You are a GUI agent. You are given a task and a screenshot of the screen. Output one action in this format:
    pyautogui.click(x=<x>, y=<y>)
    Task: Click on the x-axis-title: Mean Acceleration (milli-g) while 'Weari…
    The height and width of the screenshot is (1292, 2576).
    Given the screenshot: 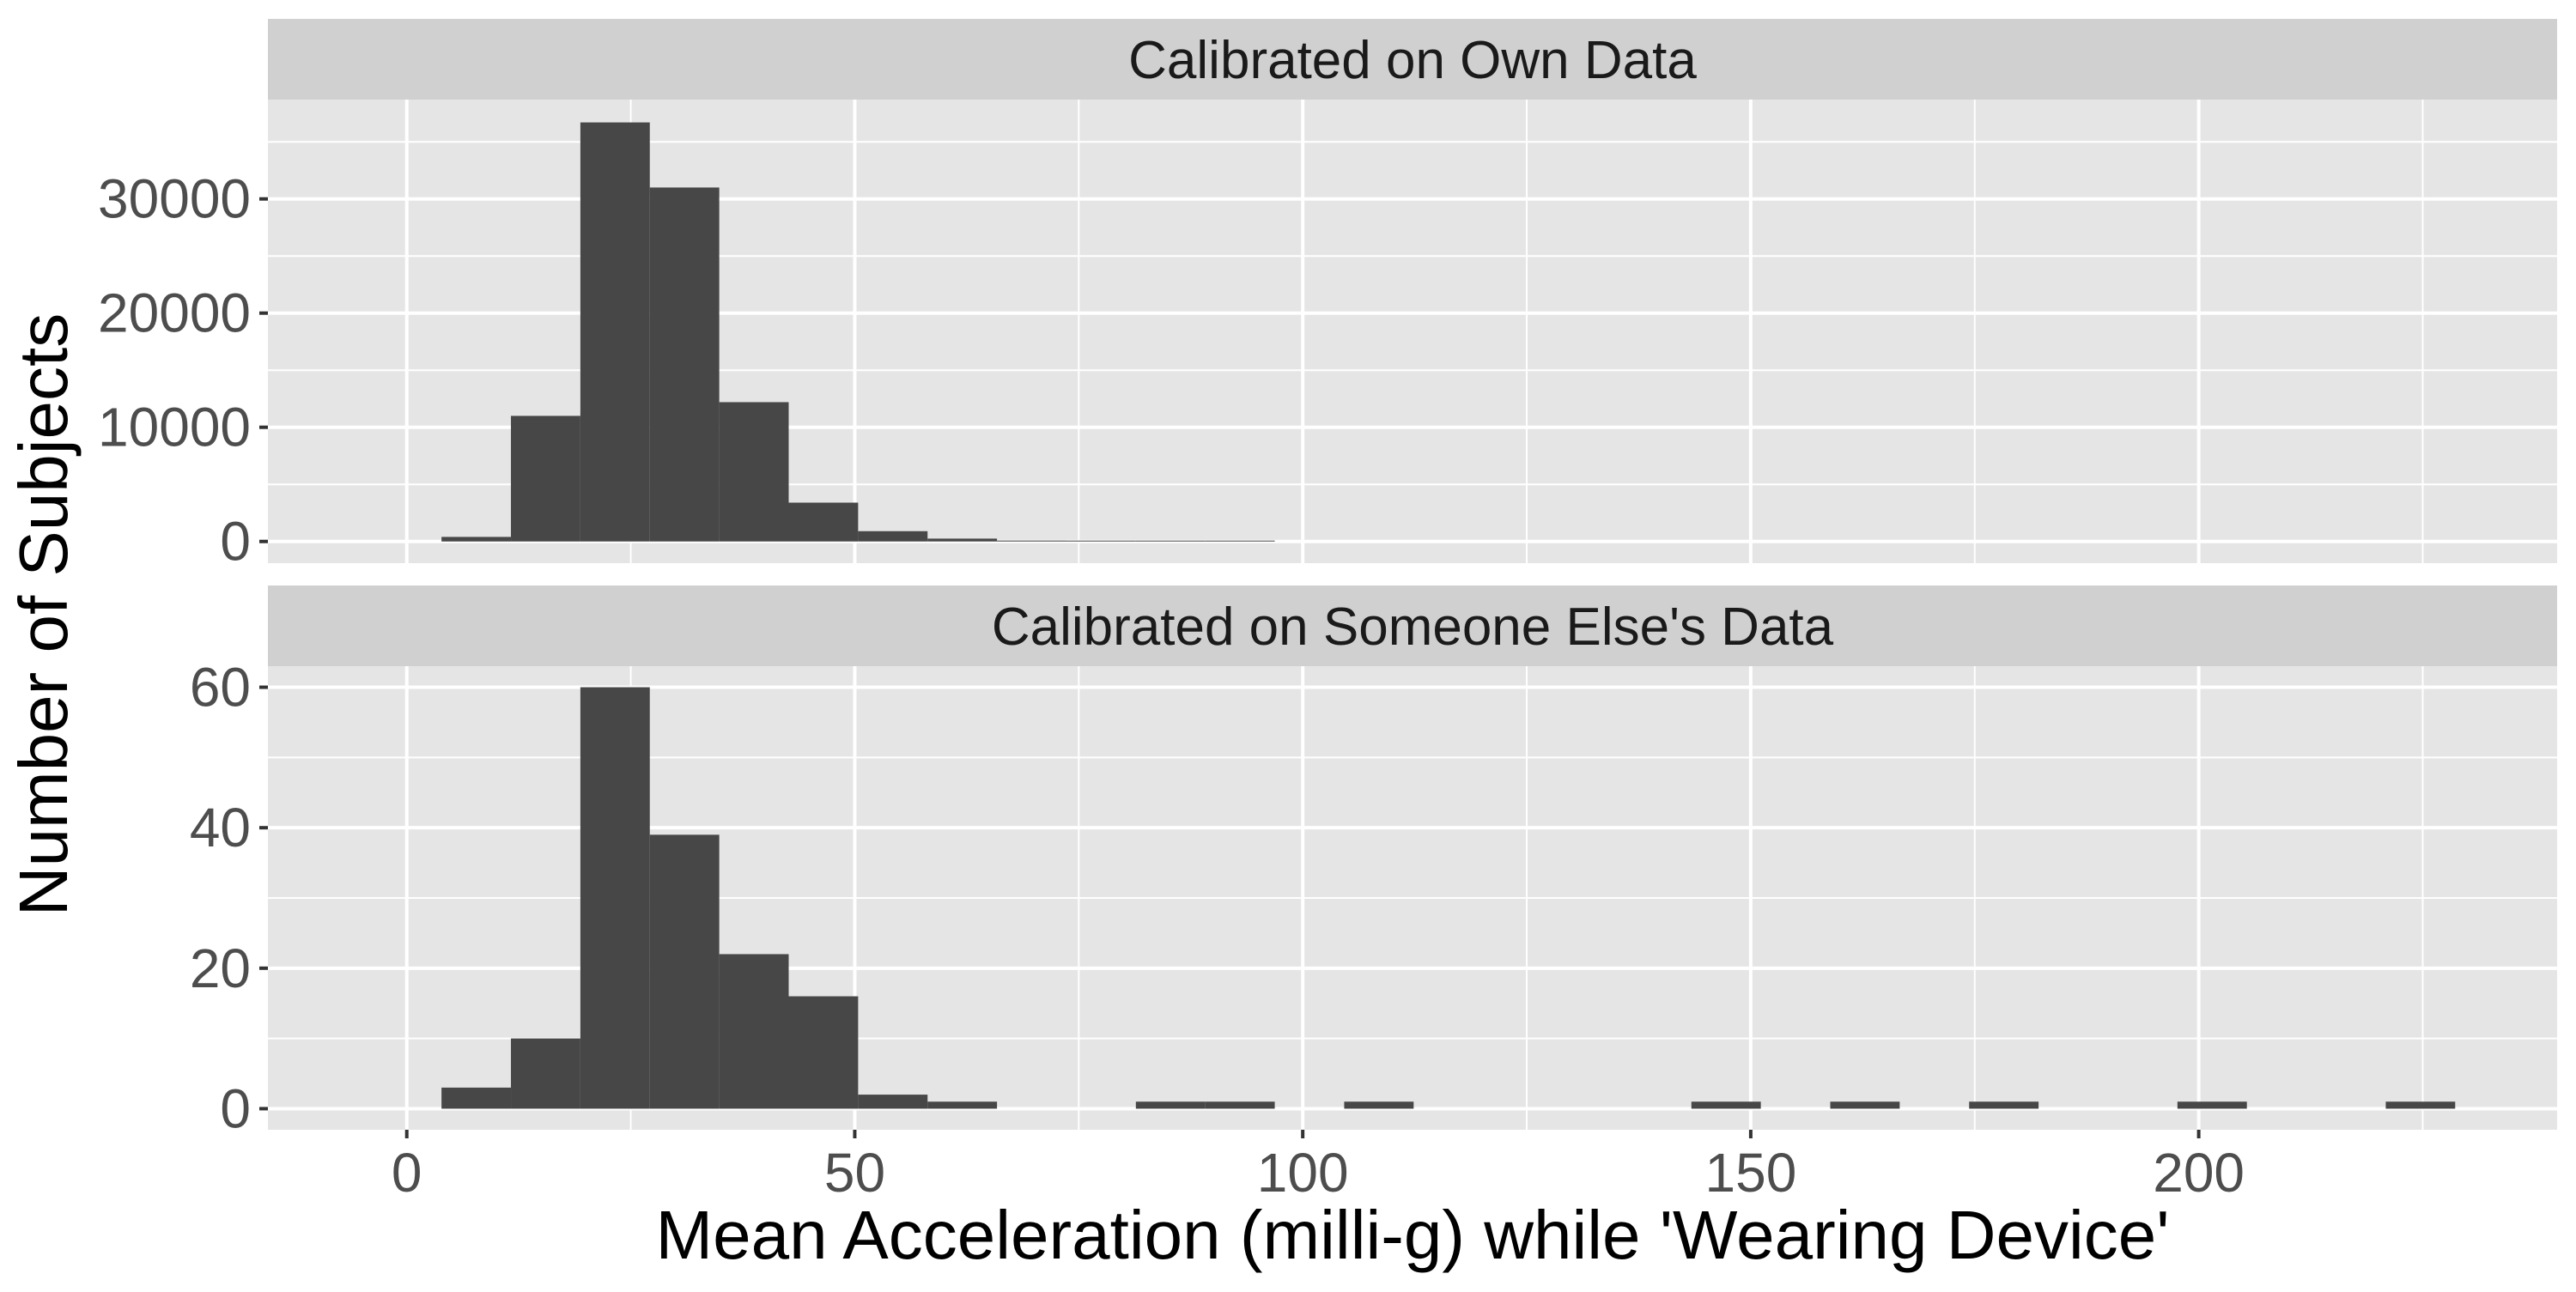 What is the action you would take?
    pyautogui.click(x=1412, y=1235)
    